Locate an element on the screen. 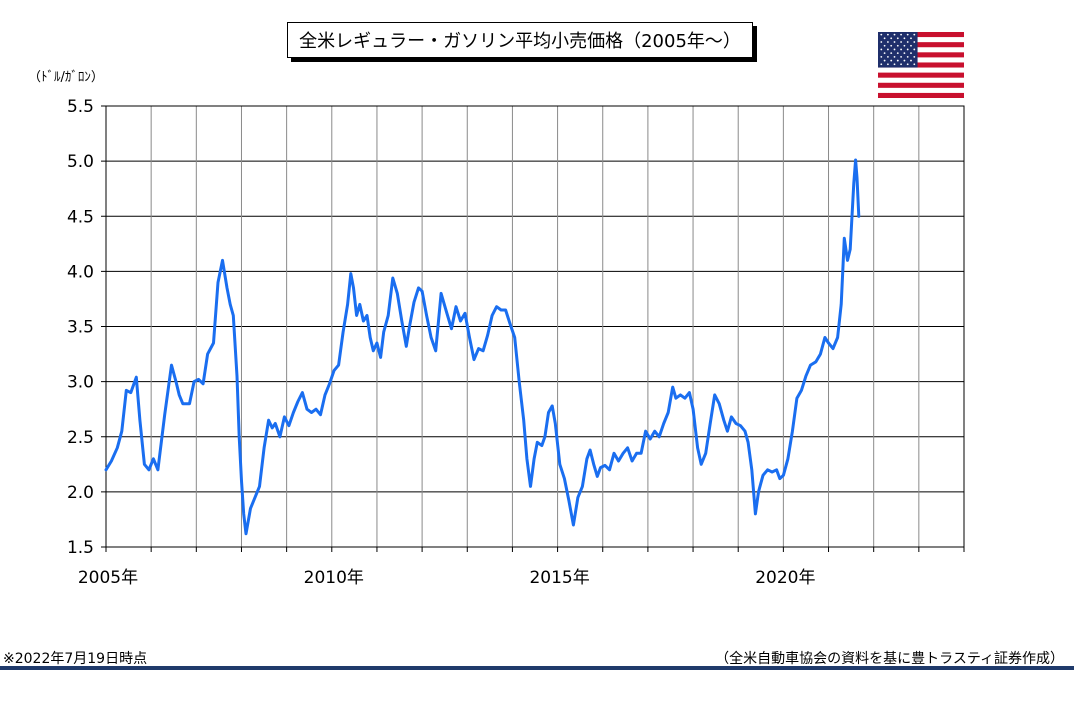  y-tick-label: 3.5 is located at coordinates (80, 328).